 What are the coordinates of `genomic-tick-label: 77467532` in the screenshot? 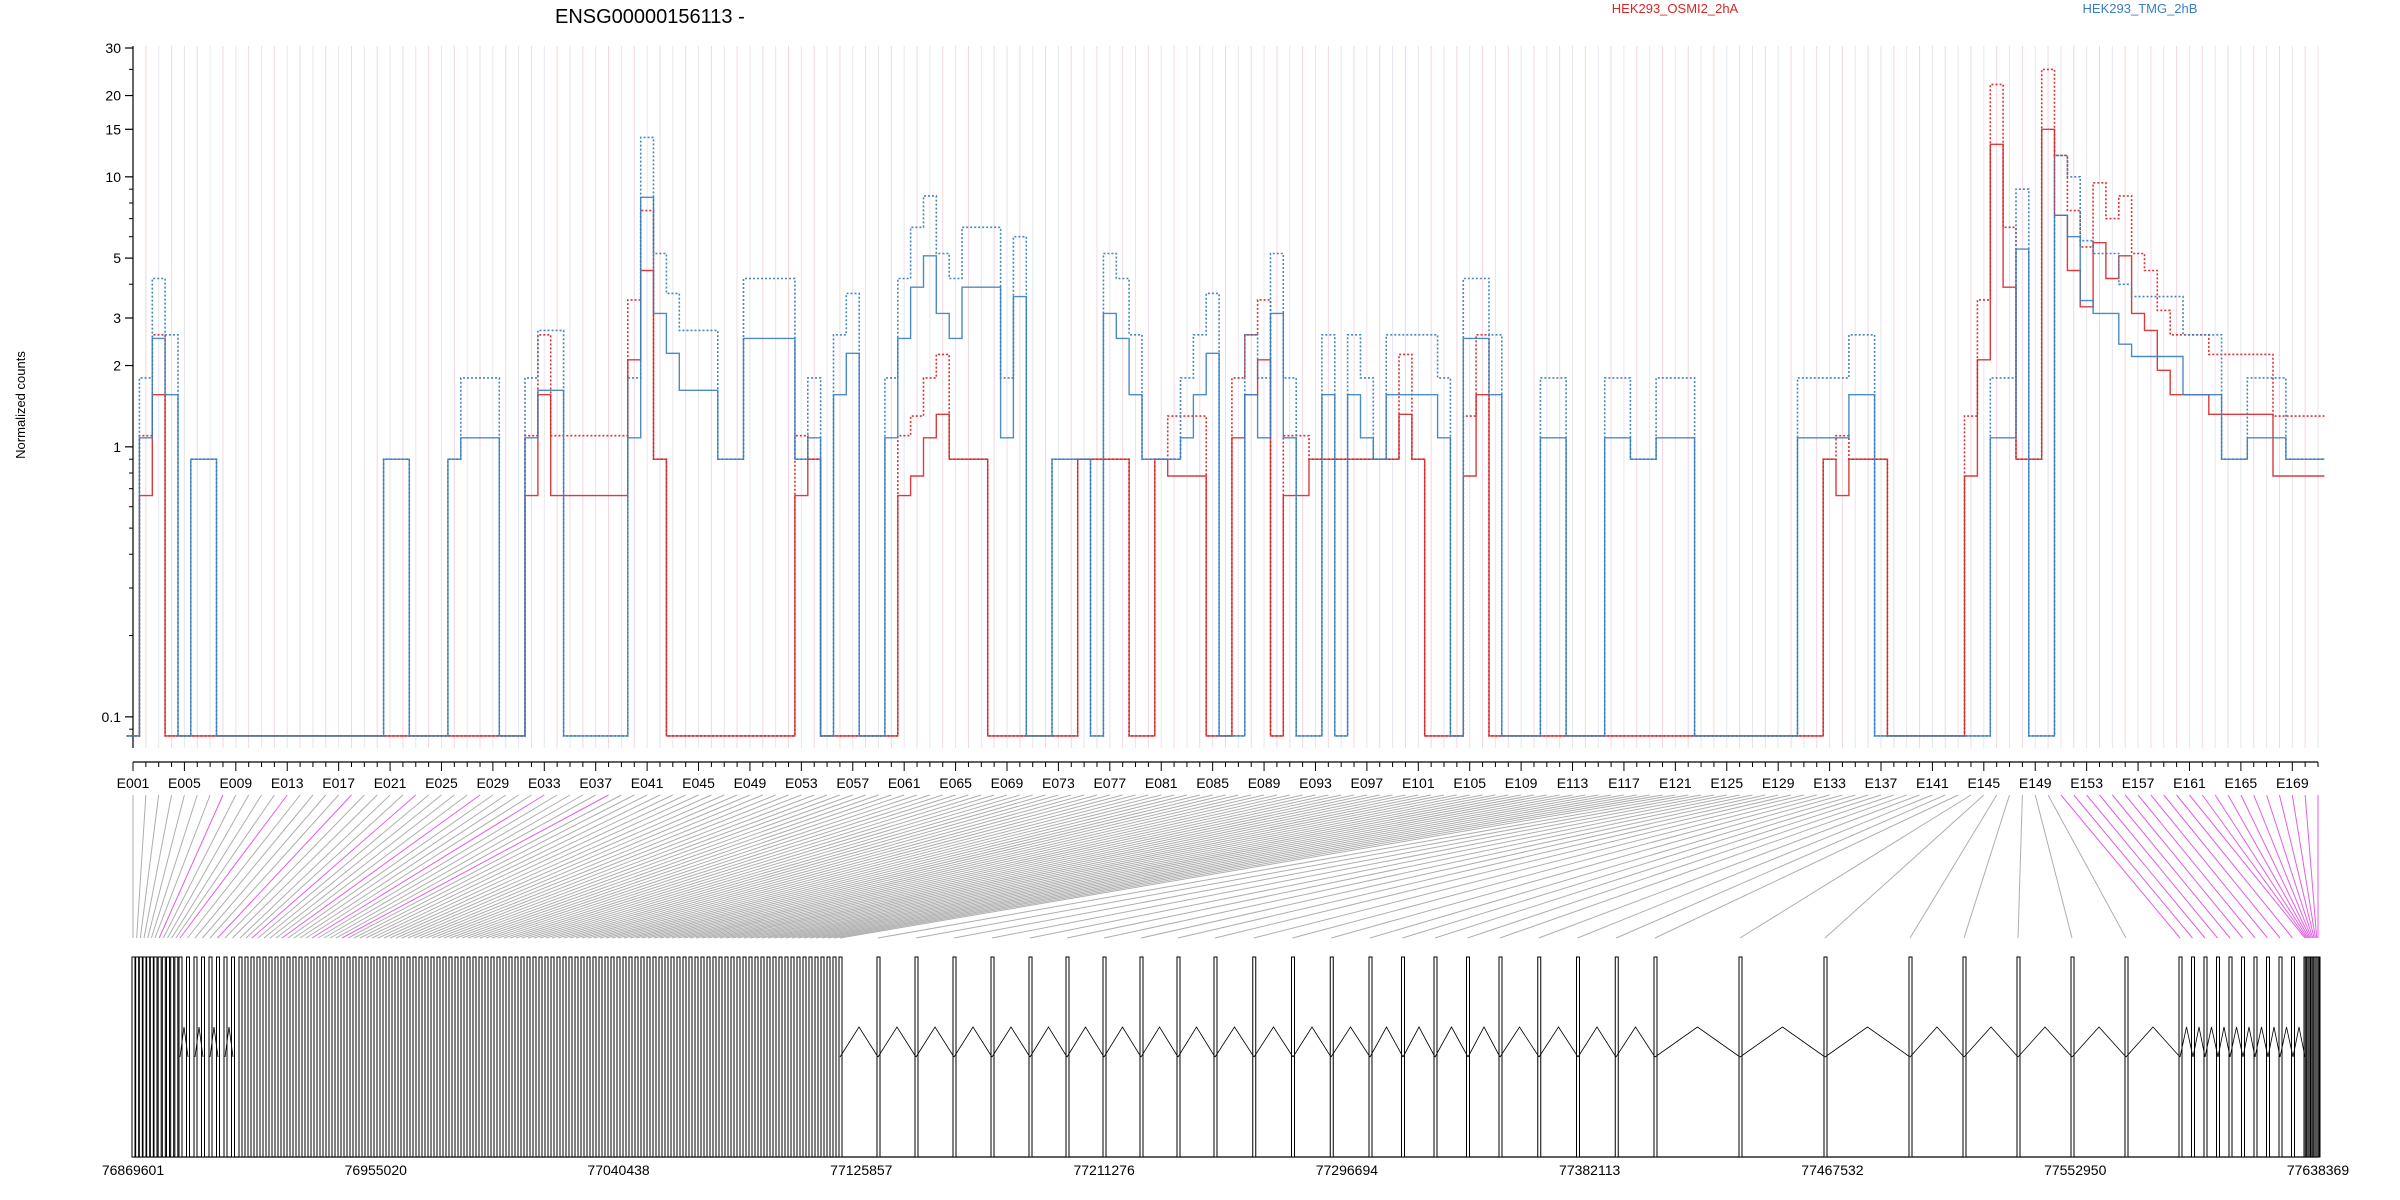 It's located at (1832, 1170).